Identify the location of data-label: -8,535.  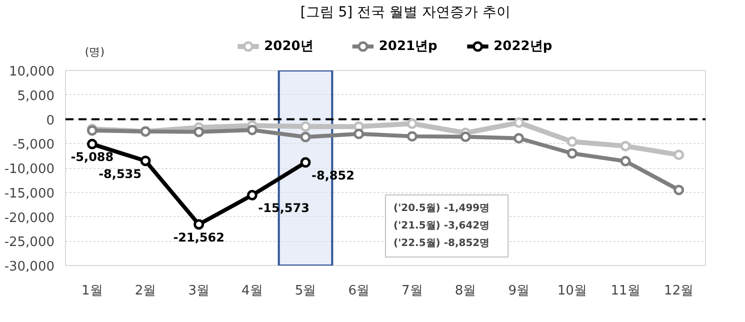
(120, 173).